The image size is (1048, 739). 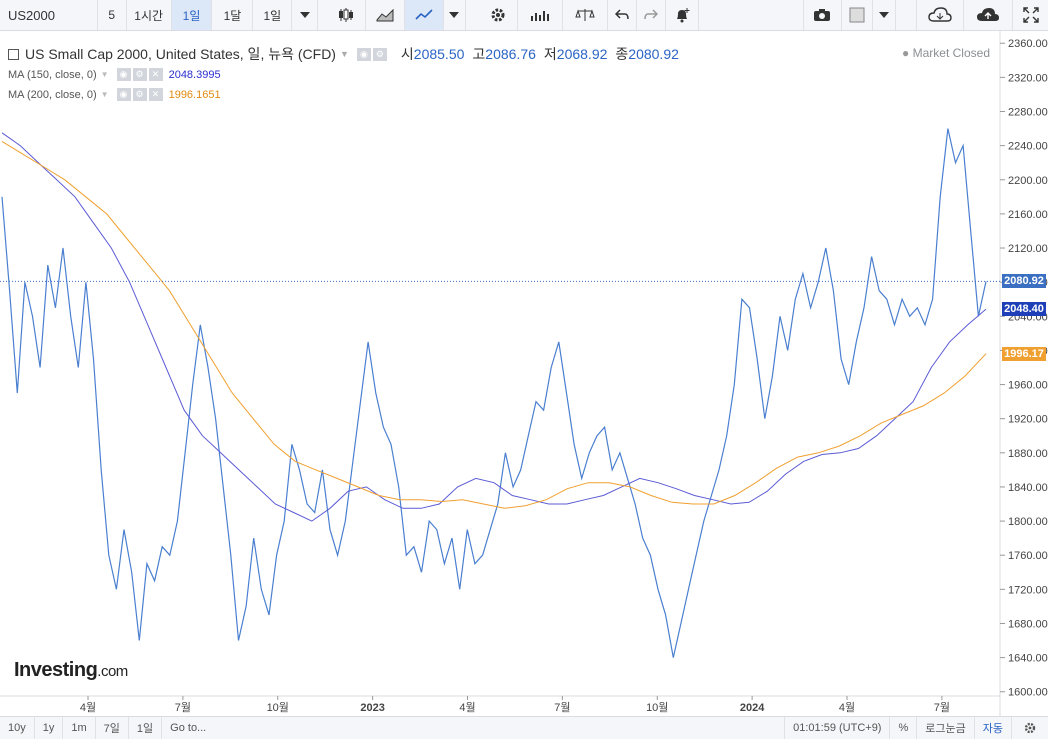 What do you see at coordinates (194, 94) in the screenshot?
I see `ma200-value: 1996.1651` at bounding box center [194, 94].